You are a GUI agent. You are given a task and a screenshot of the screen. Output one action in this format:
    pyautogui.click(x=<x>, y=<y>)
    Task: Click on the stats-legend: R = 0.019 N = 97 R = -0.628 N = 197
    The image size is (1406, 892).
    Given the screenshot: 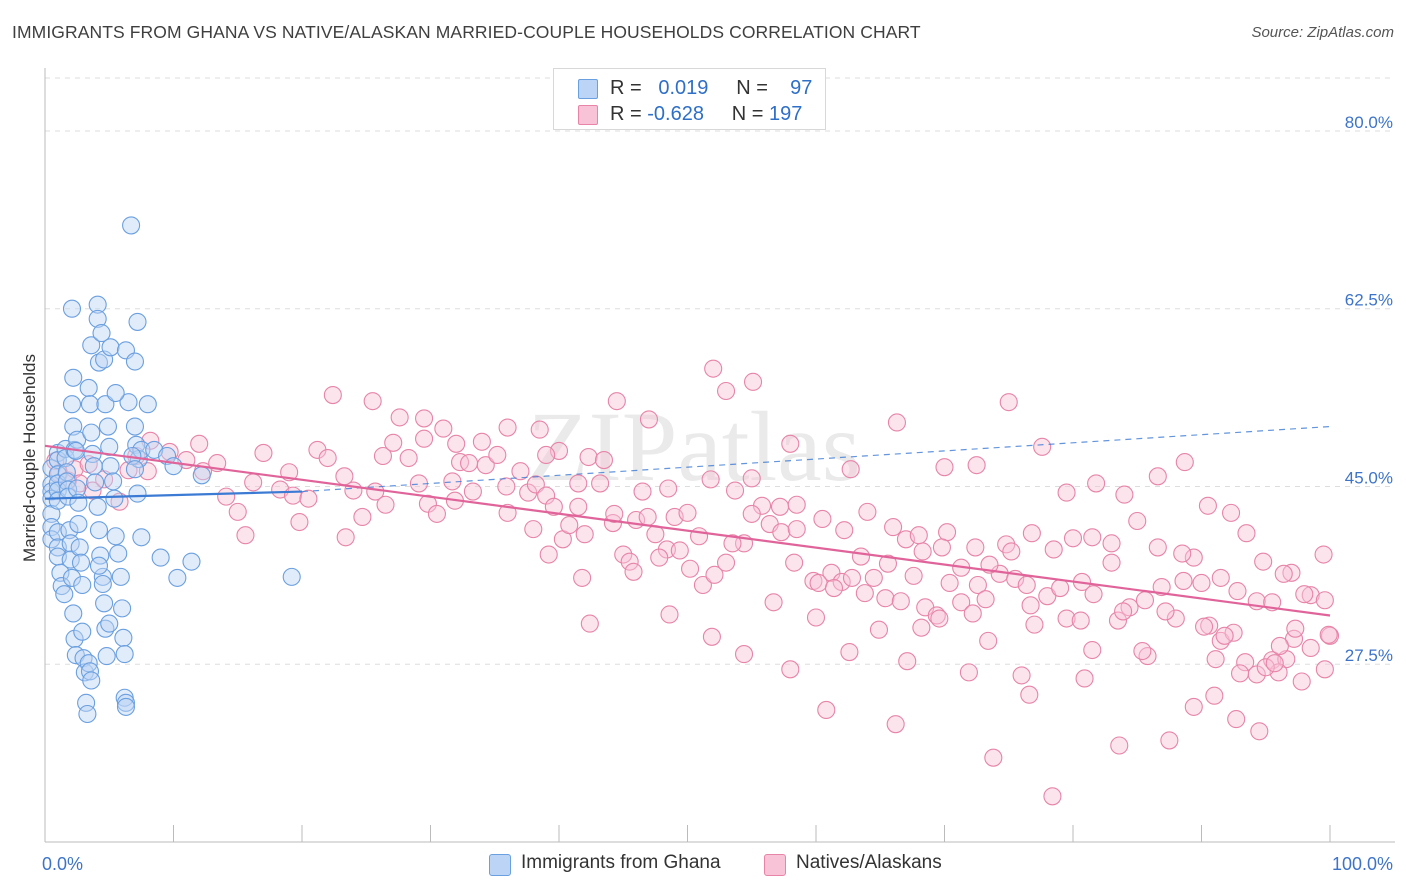 What is the action you would take?
    pyautogui.click(x=689, y=99)
    